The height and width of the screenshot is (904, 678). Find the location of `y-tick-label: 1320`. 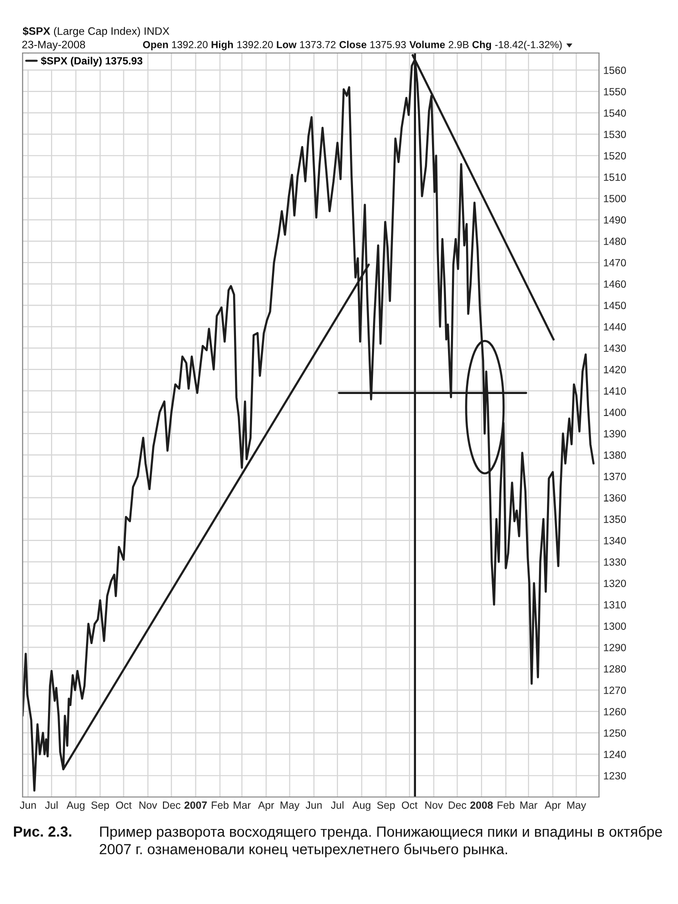

y-tick-label: 1320 is located at coordinates (615, 584).